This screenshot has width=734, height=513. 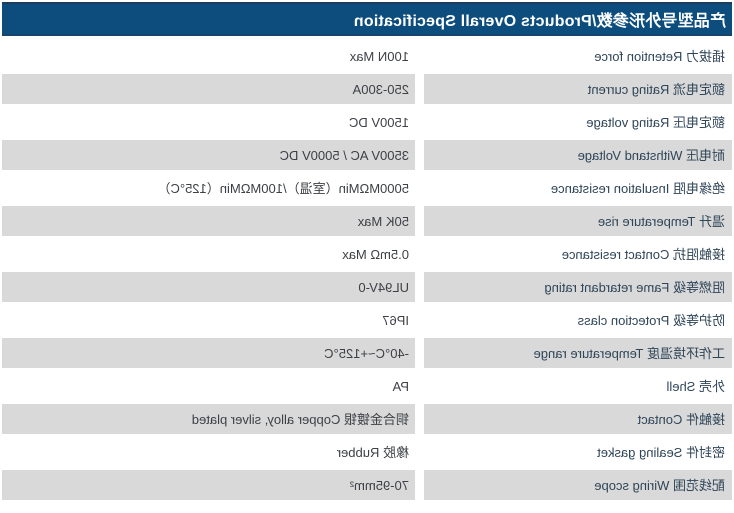 What do you see at coordinates (208, 89) in the screenshot?
I see `spec-value: 250-300A` at bounding box center [208, 89].